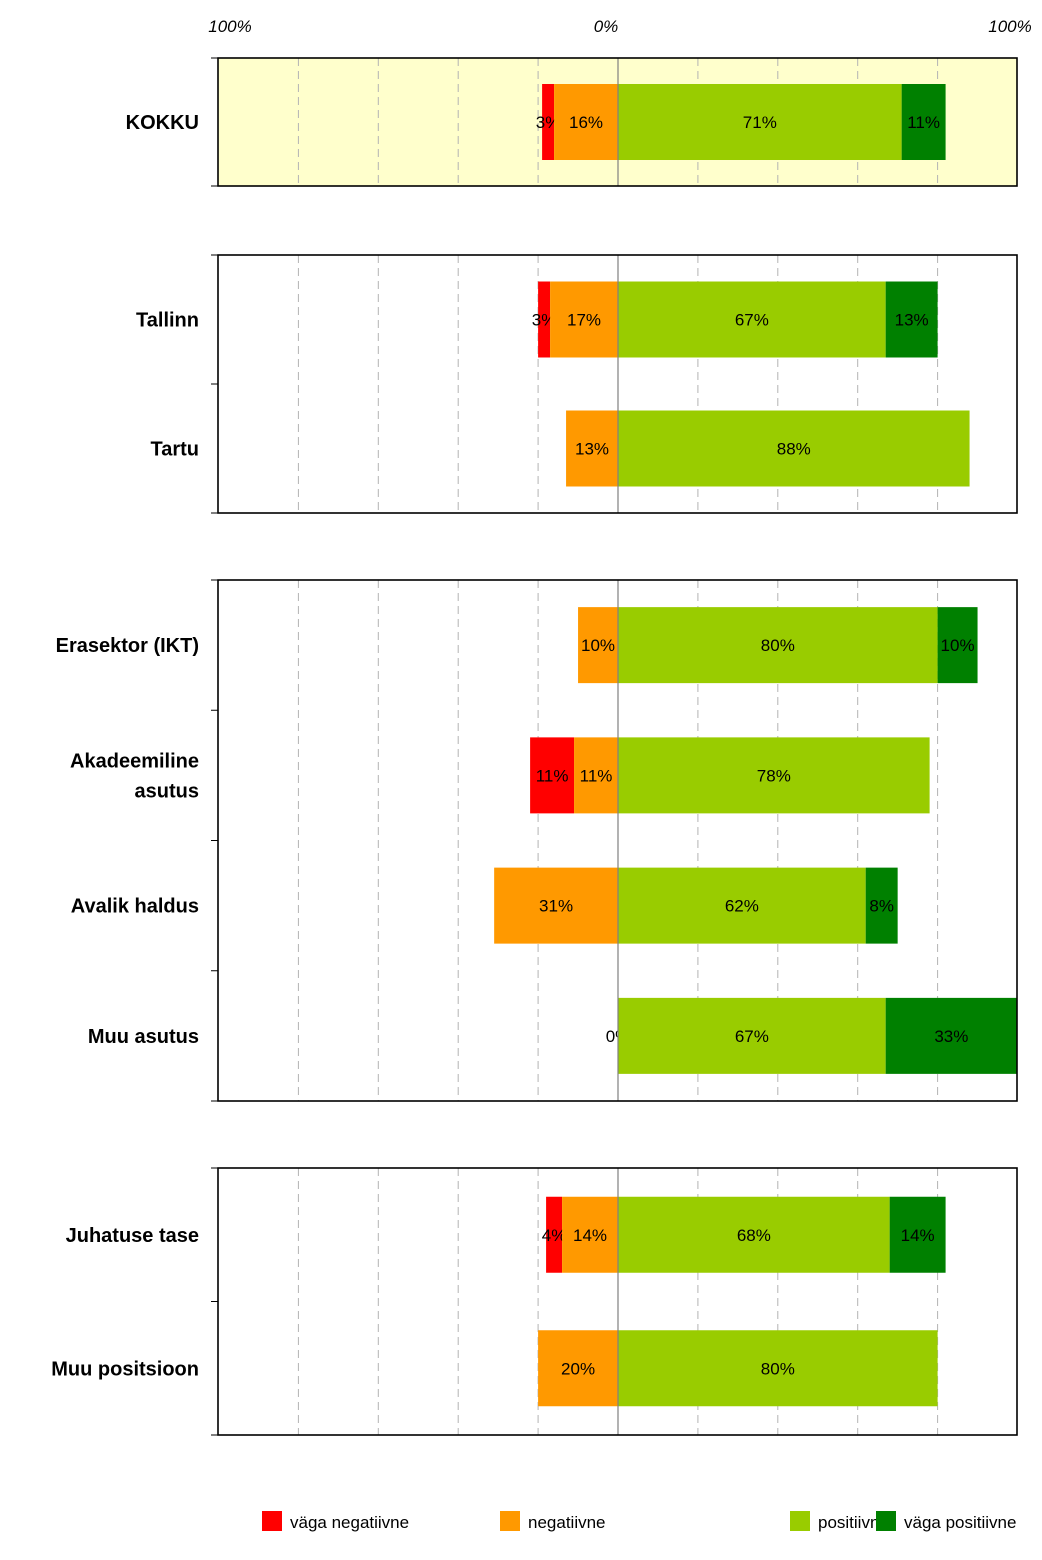 Image resolution: width=1042 pixels, height=1560 pixels. I want to click on data-label: 33%, so click(951, 1036).